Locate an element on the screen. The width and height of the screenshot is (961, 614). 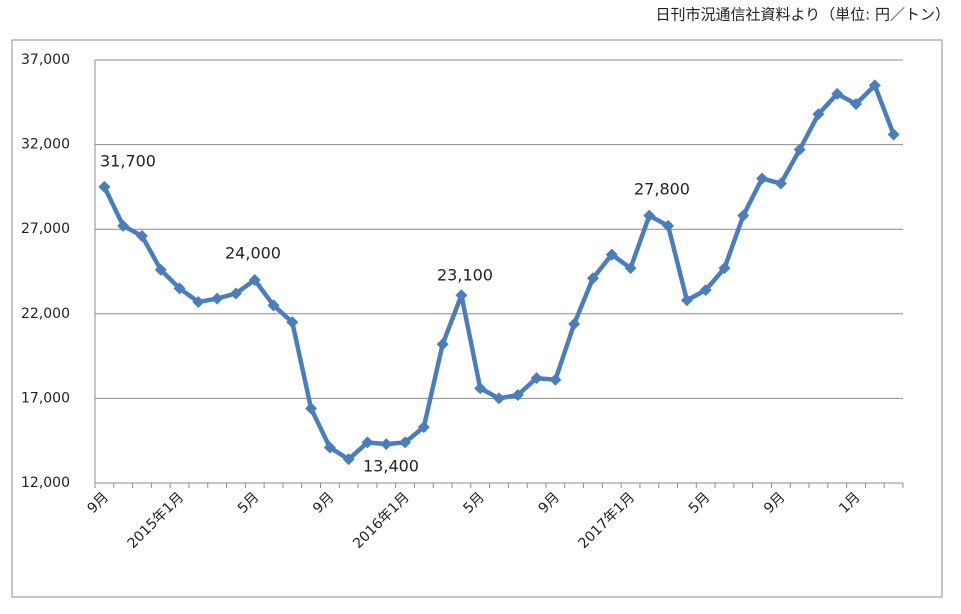
annotation: 23,100 is located at coordinates (465, 275).